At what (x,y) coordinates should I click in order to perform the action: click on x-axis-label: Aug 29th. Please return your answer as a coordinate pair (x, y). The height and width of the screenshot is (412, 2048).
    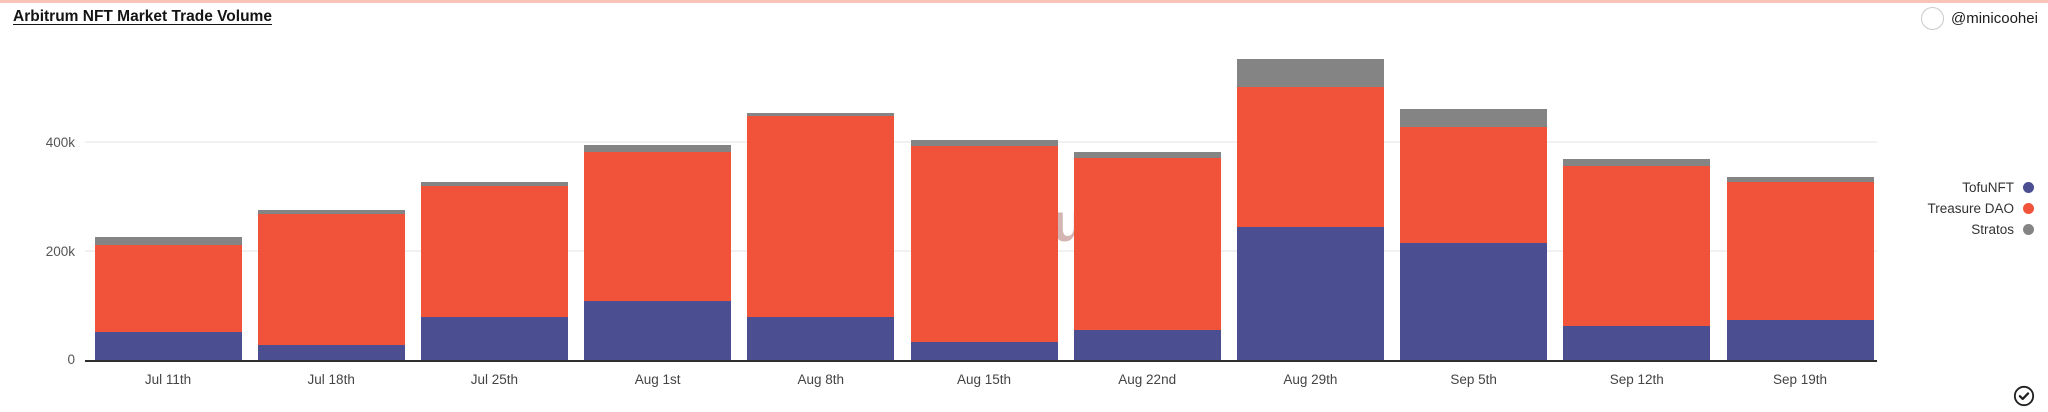
    Looking at the image, I should click on (1310, 379).